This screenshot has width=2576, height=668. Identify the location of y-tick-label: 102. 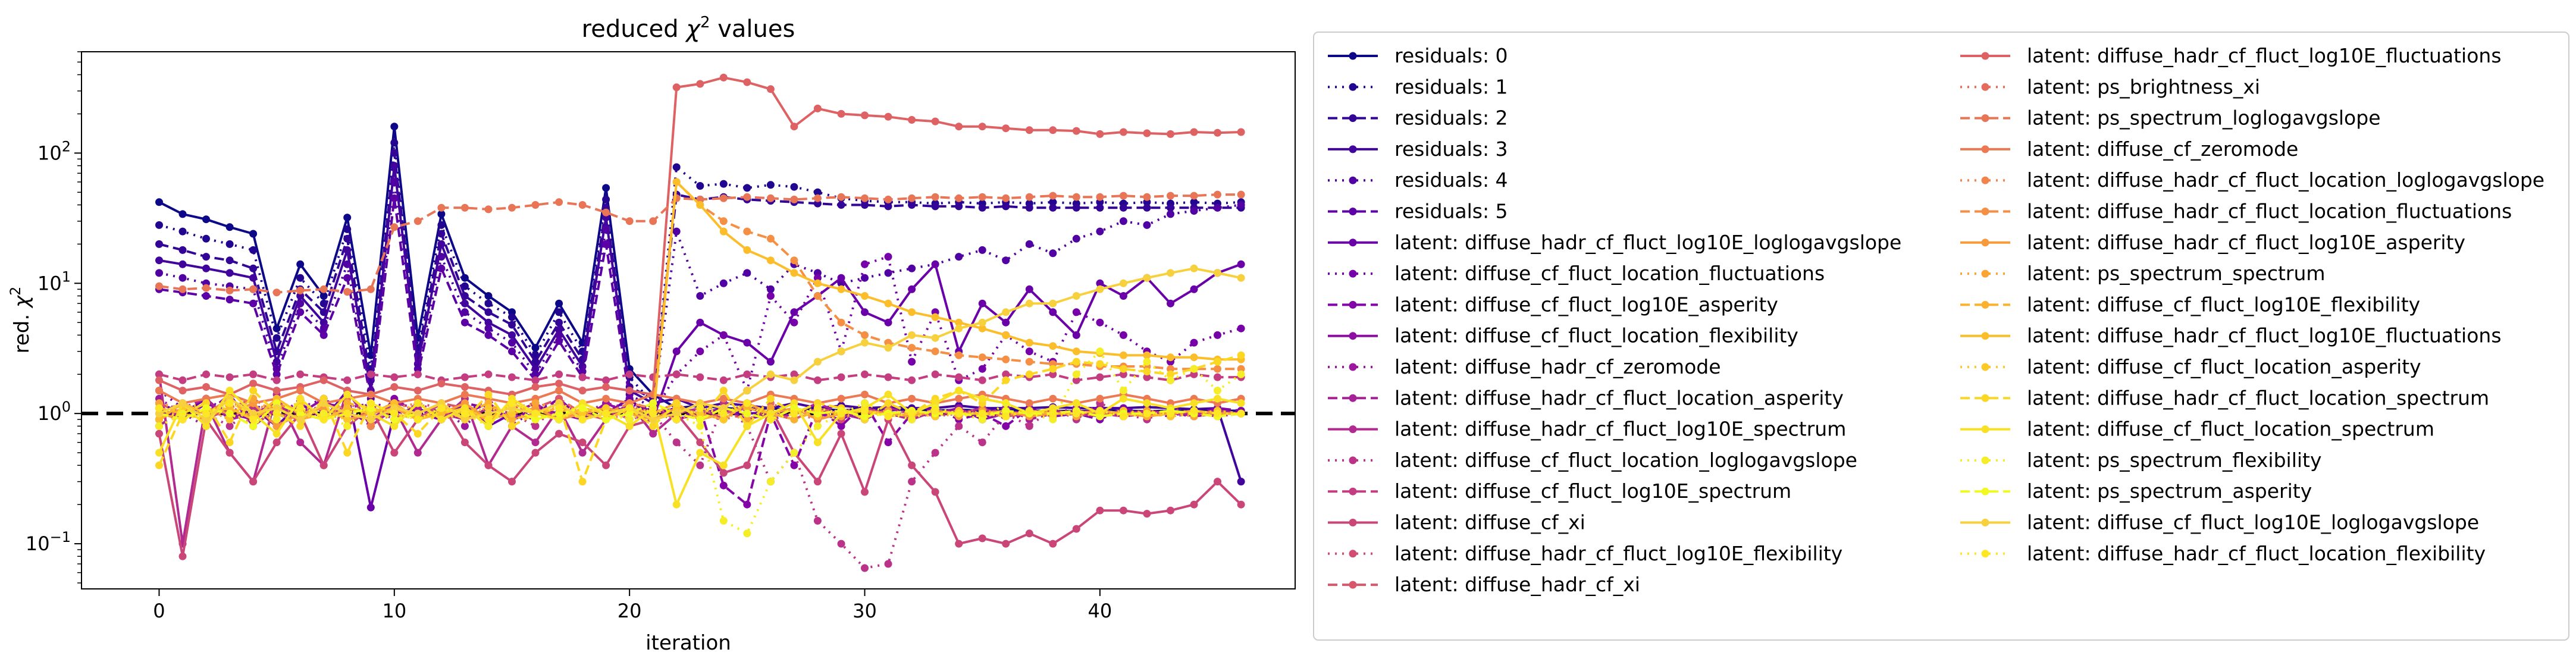
(54, 151).